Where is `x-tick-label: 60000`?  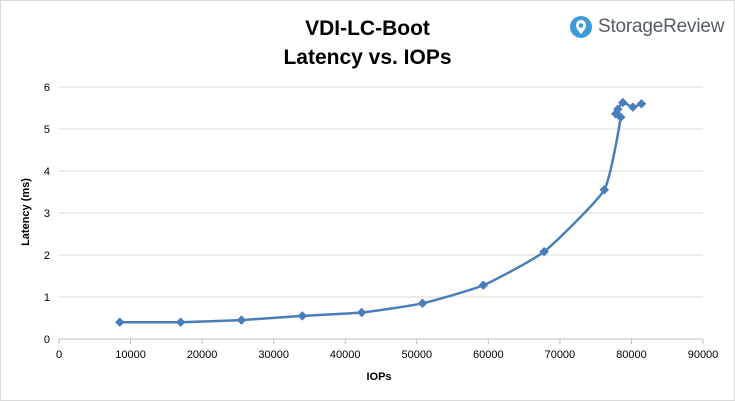
x-tick-label: 60000 is located at coordinates (488, 355).